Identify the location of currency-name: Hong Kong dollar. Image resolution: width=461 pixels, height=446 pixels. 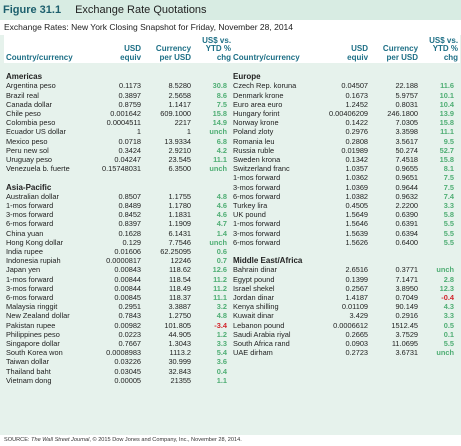
(35, 242).